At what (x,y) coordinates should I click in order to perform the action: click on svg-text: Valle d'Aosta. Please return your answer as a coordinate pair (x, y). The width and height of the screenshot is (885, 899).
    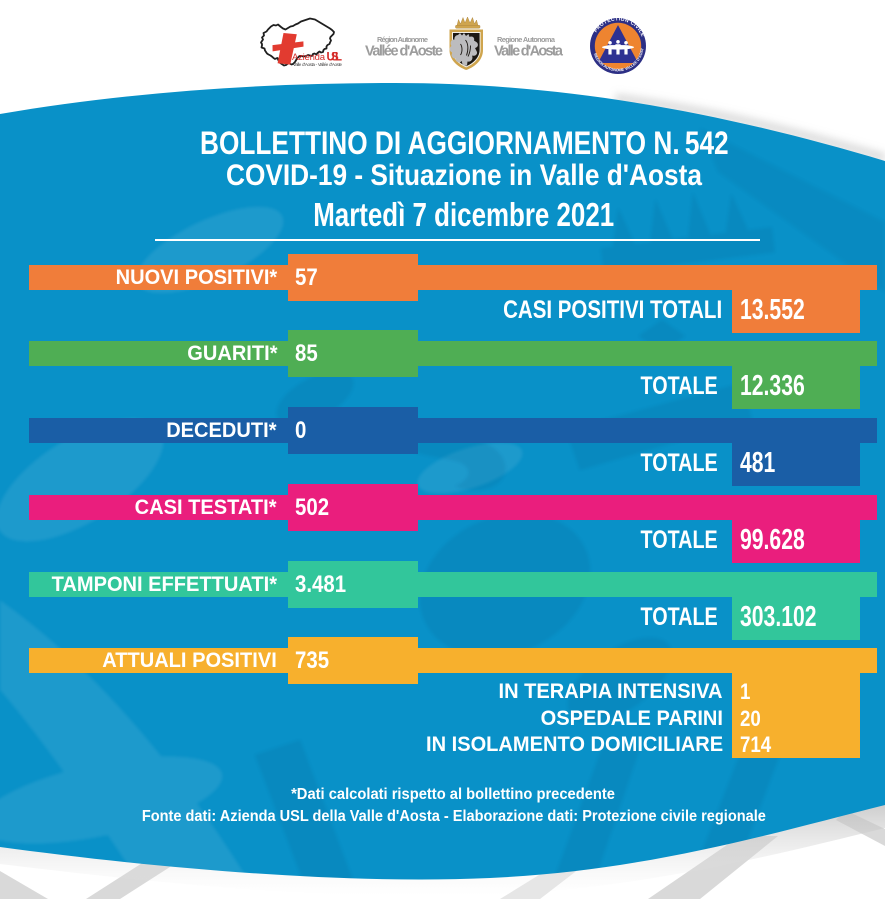
    Looking at the image, I should click on (529, 52).